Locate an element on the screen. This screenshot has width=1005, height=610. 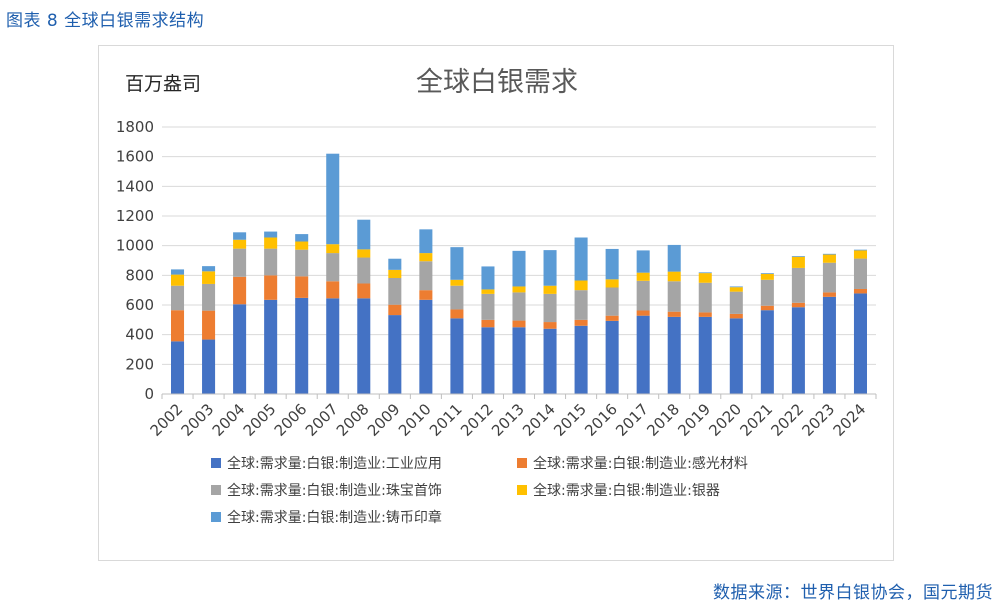
x-tick-label: 2014 is located at coordinates (539, 420).